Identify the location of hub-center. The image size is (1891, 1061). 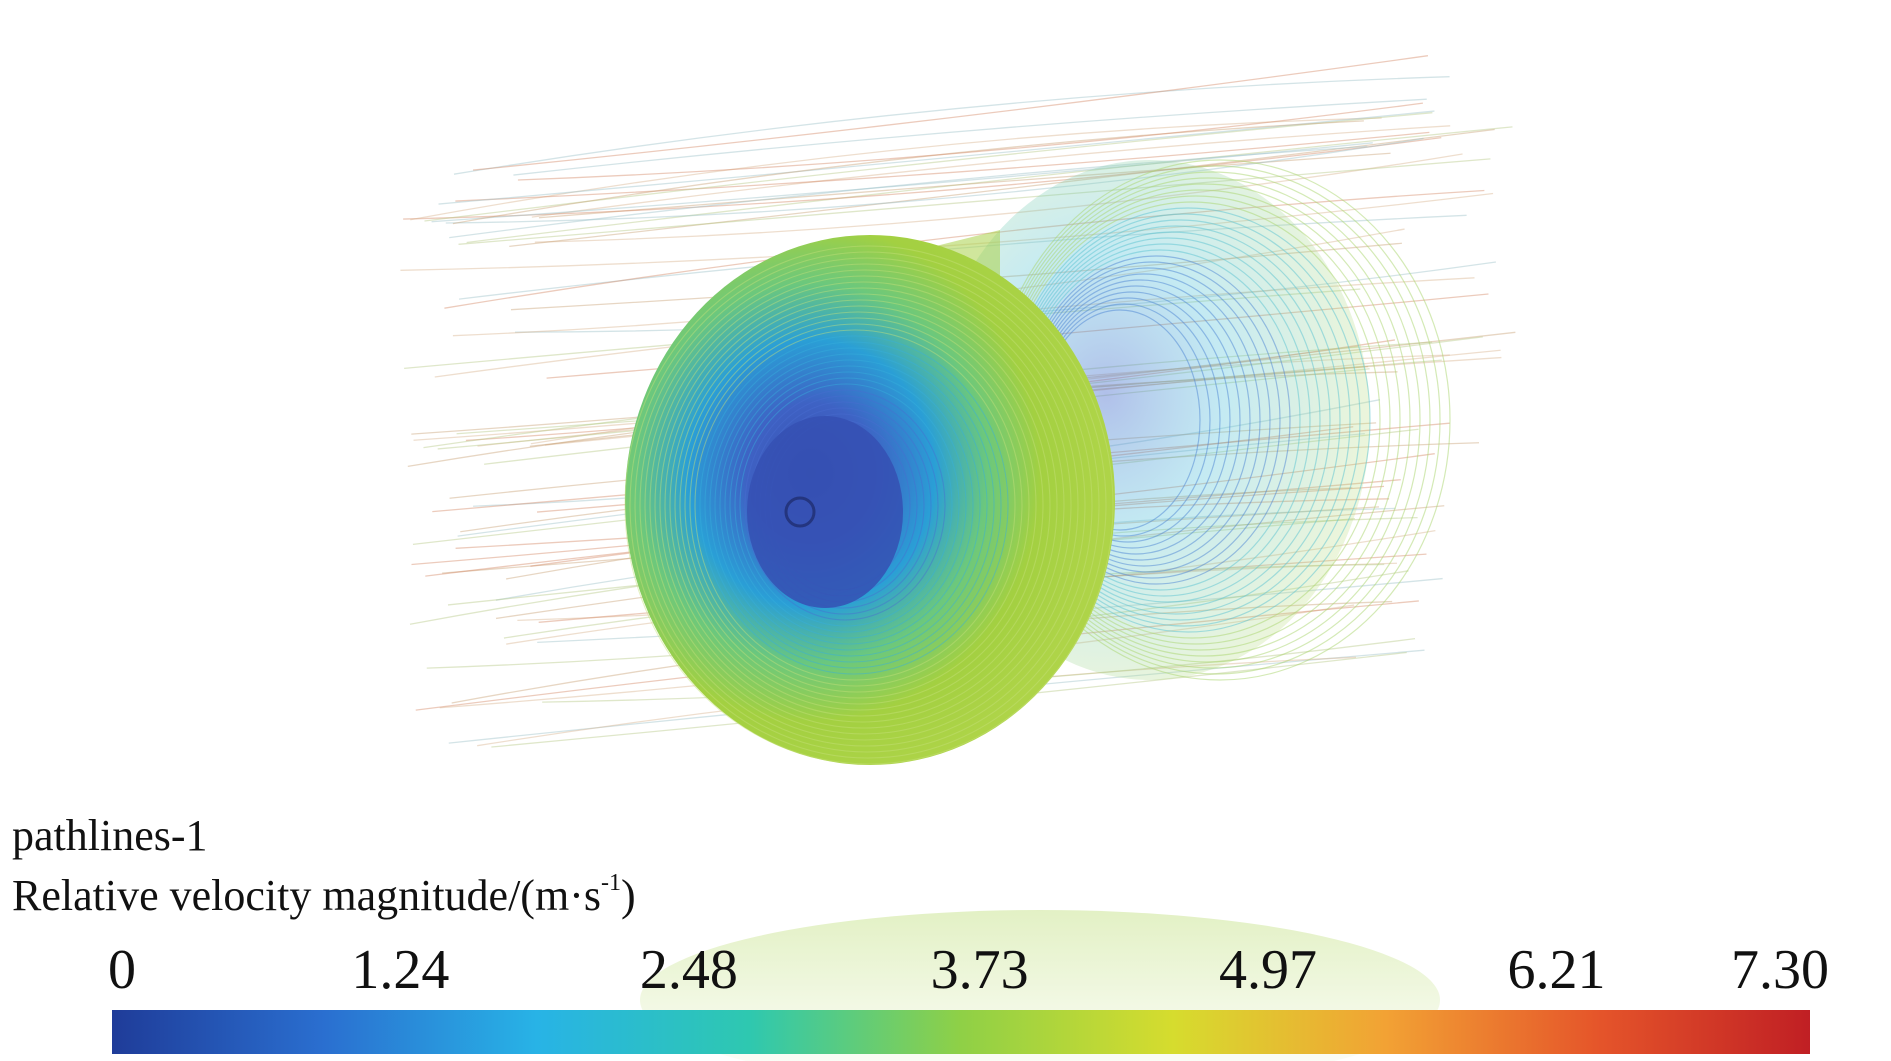
(800, 512).